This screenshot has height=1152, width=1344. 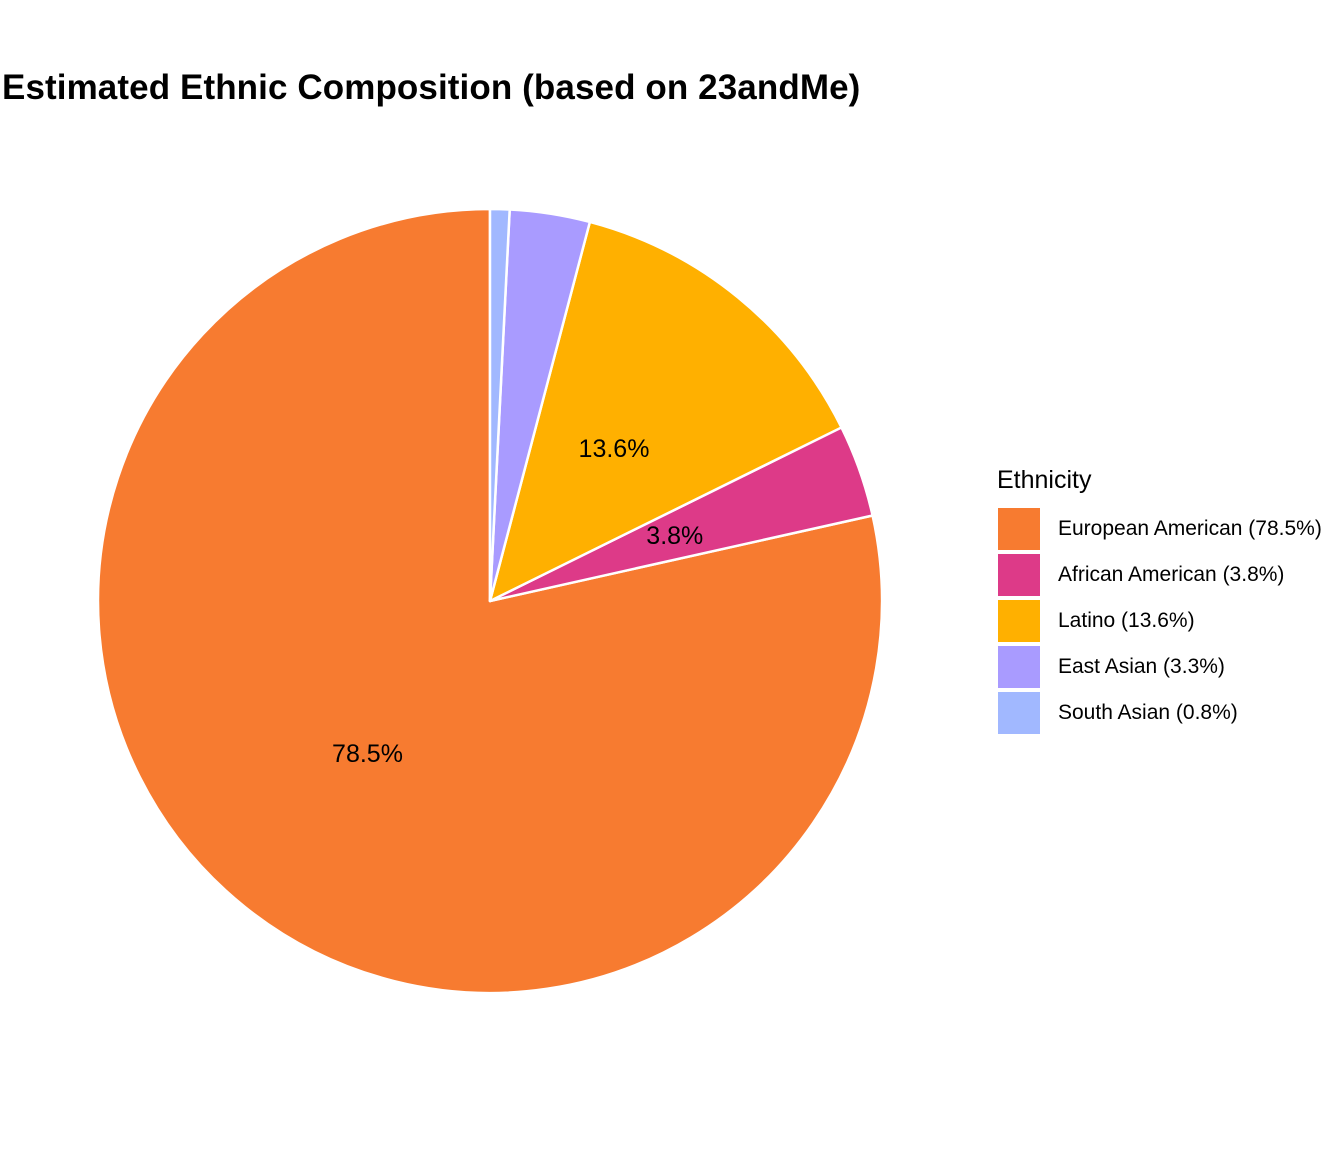 What do you see at coordinates (1126, 620) in the screenshot?
I see `legend-label: Latino (13.6%)` at bounding box center [1126, 620].